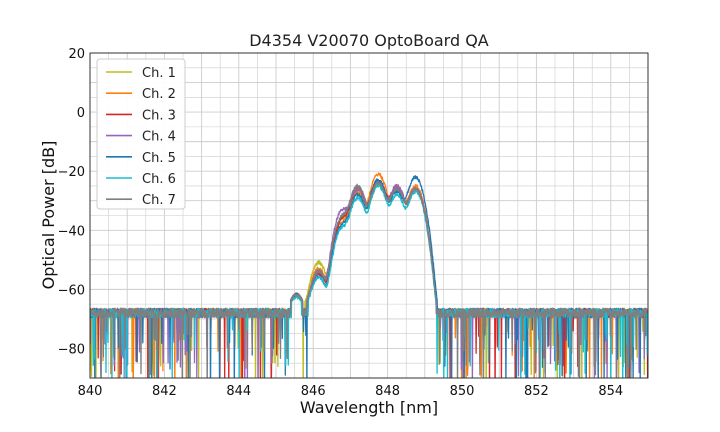  I want to click on legend: Ch. 1 Ch. 2 Ch. 3 Ch. 4 Ch. 5 Ch. 6 Ch. 7, so click(141, 134).